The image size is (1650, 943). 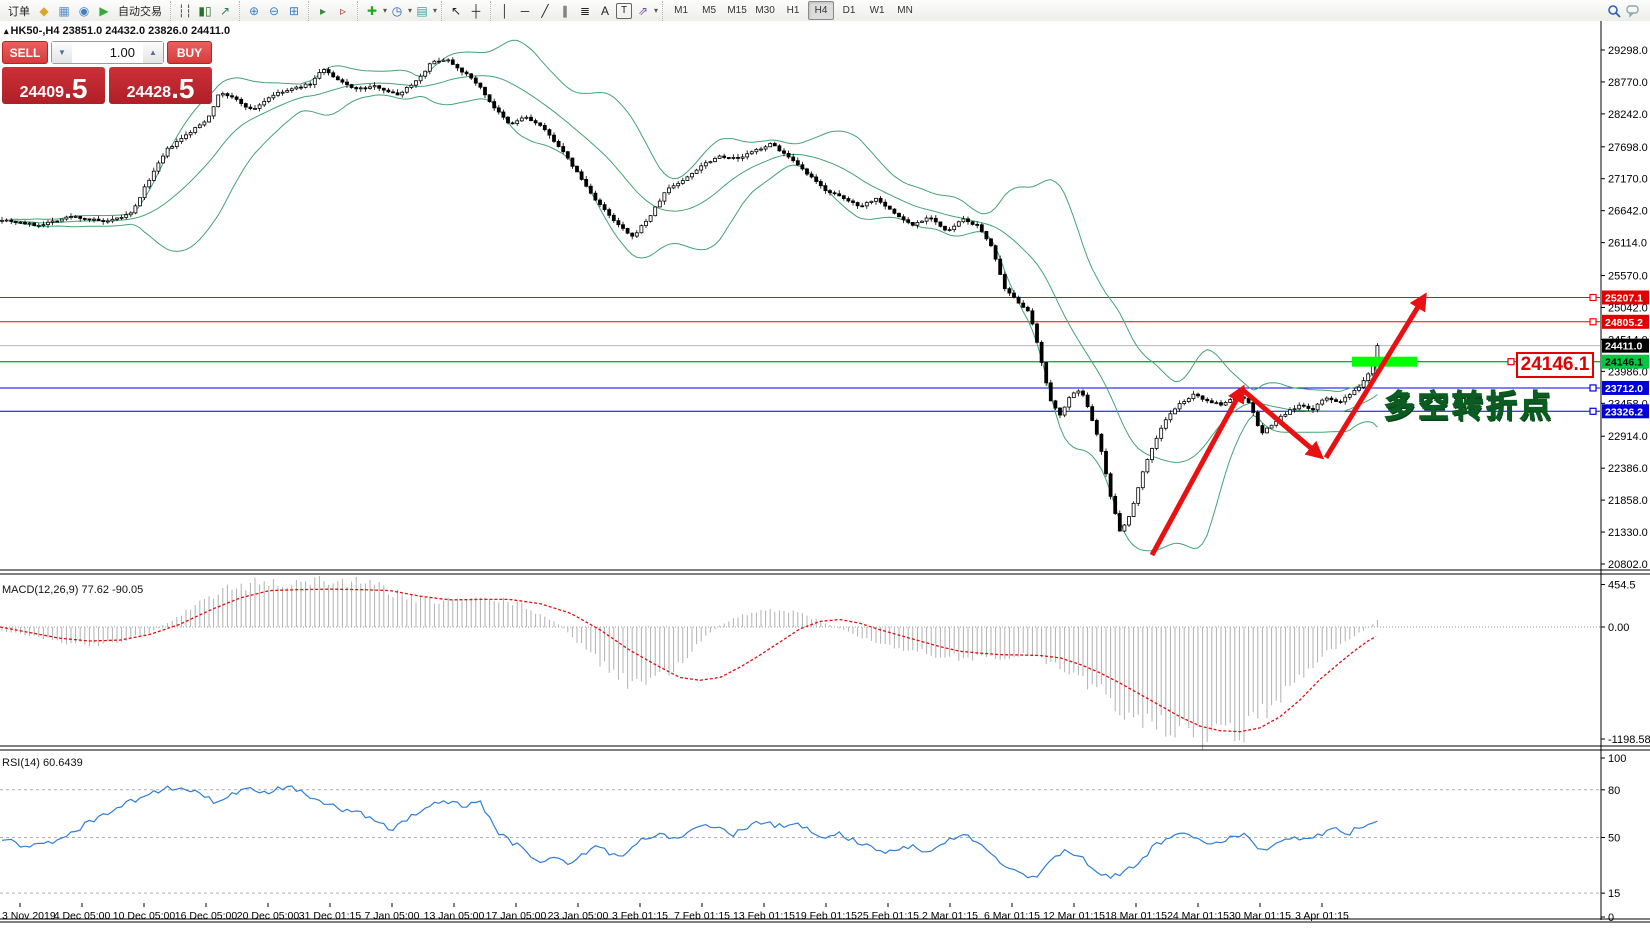 What do you see at coordinates (565, 10) in the screenshot?
I see `equidistant-channel-icon: ∥` at bounding box center [565, 10].